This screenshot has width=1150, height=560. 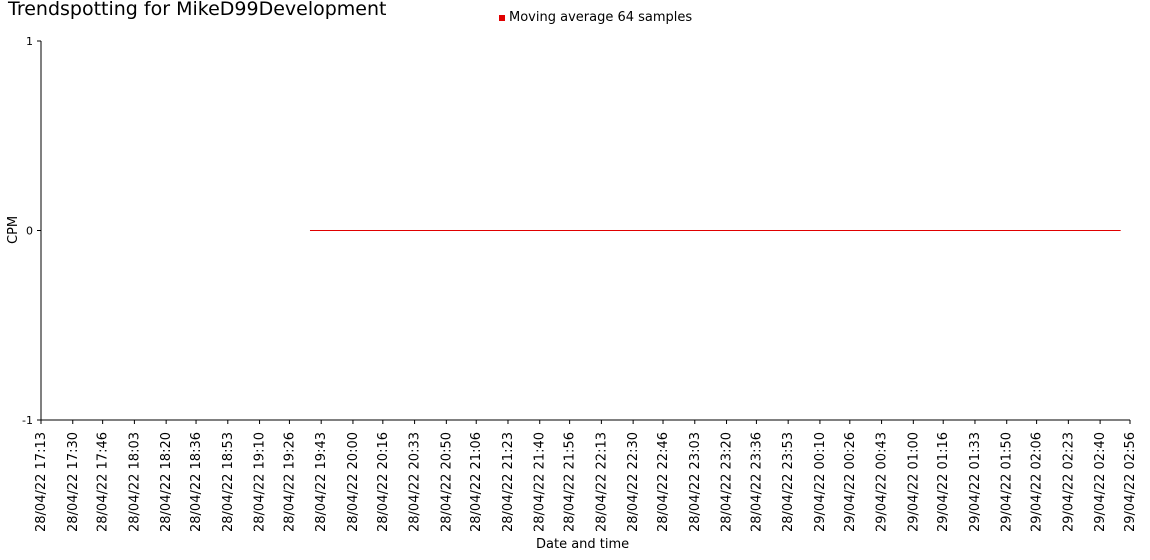 I want to click on x-tick-label: 28/04/22 21:06, so click(x=476, y=482).